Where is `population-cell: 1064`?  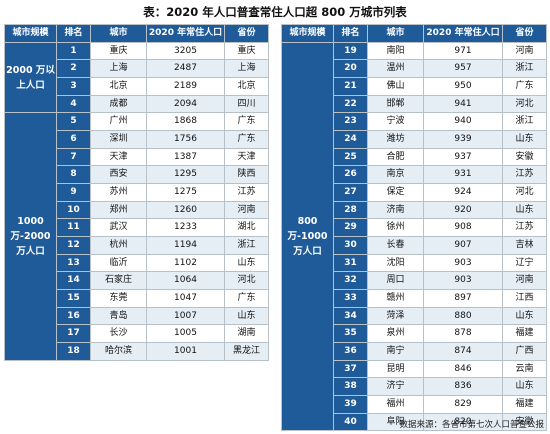 population-cell: 1064 is located at coordinates (185, 281).